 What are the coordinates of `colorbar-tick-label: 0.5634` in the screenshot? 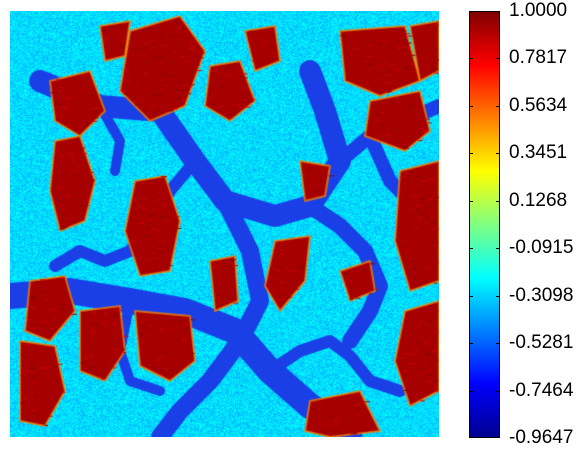 It's located at (538, 105).